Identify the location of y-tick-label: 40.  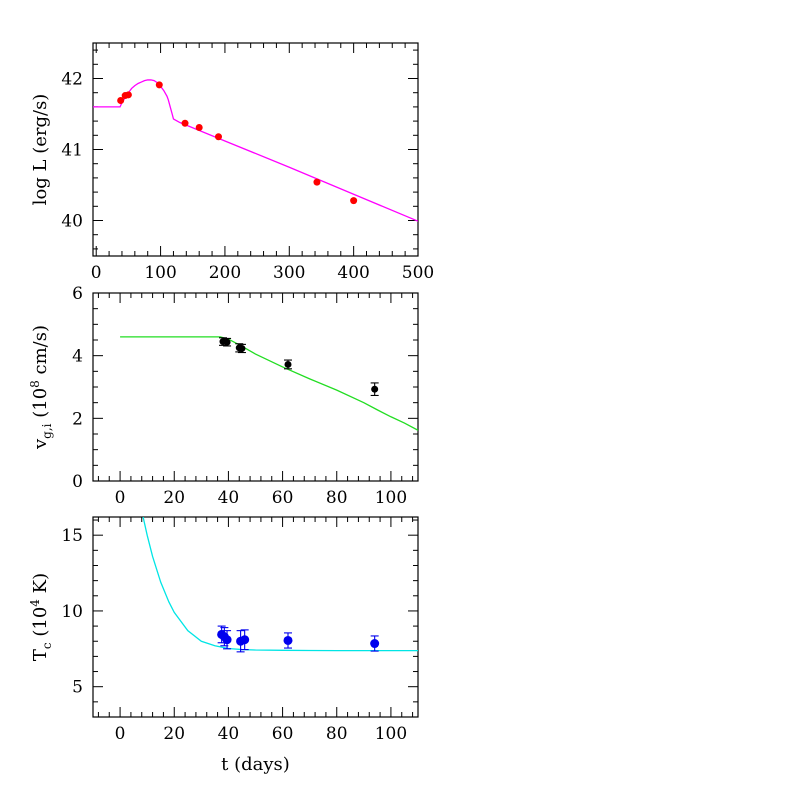
(72, 222).